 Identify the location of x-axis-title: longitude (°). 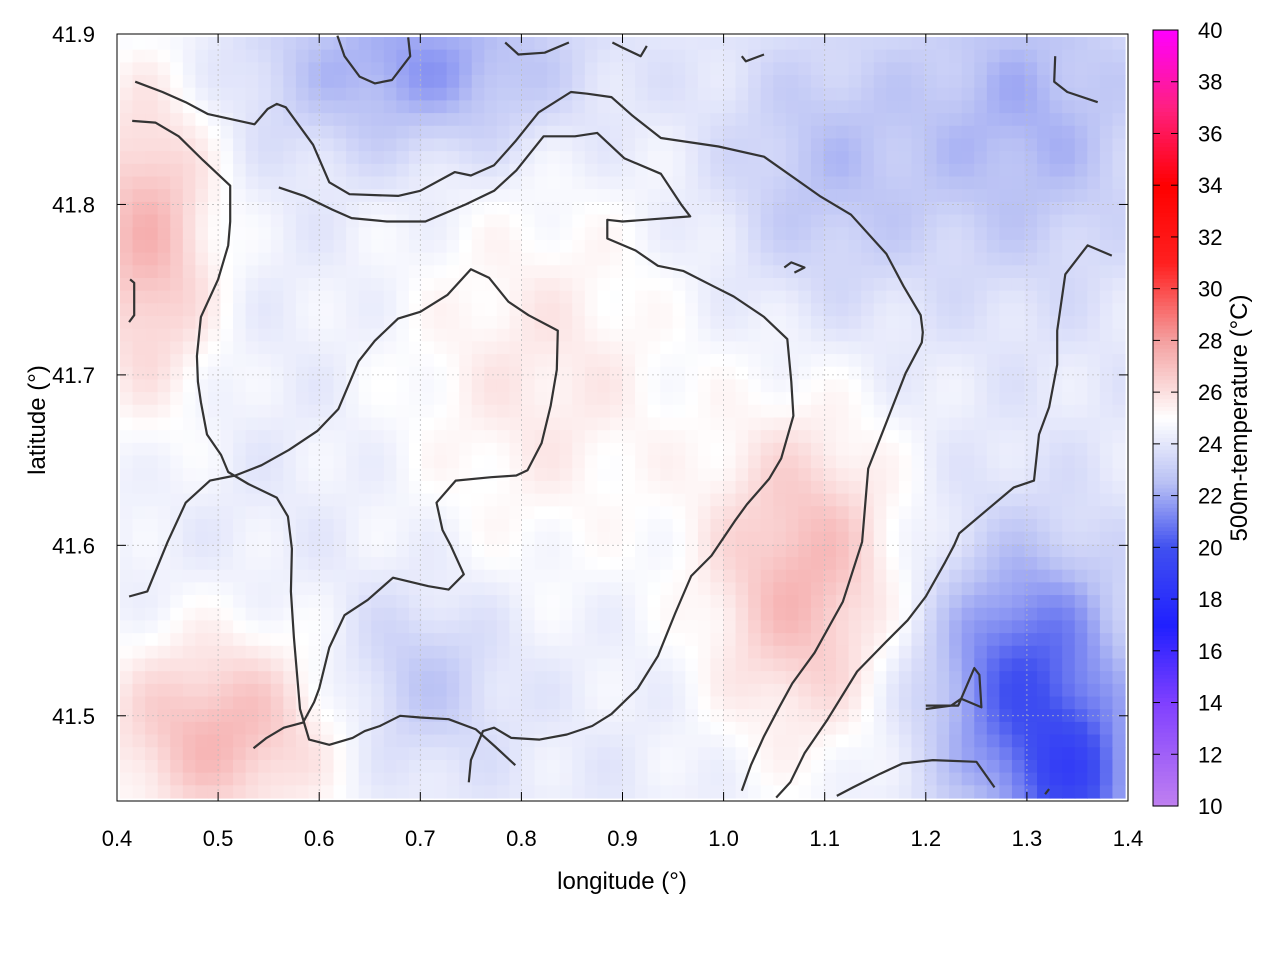
(622, 881).